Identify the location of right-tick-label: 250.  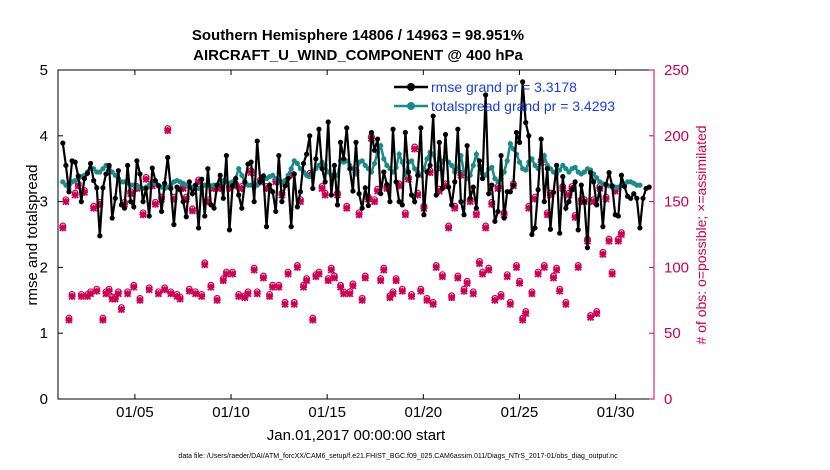
(676, 70).